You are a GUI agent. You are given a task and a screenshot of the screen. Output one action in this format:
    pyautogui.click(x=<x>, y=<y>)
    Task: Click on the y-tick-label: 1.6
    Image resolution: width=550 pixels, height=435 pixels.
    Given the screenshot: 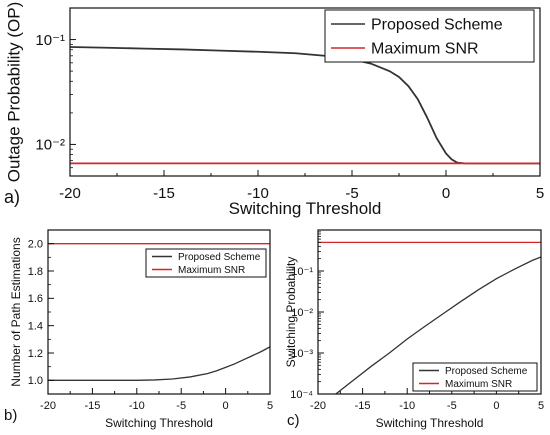 What is the action you would take?
    pyautogui.click(x=35, y=299)
    